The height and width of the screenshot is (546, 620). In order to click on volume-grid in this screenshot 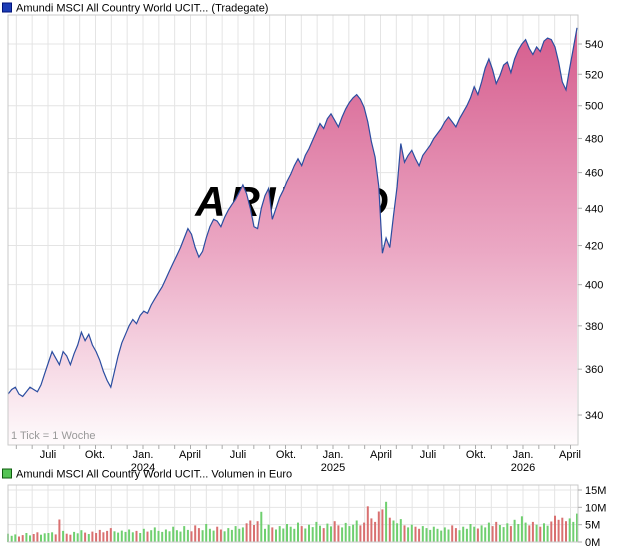, I will do `click(293, 513)`.